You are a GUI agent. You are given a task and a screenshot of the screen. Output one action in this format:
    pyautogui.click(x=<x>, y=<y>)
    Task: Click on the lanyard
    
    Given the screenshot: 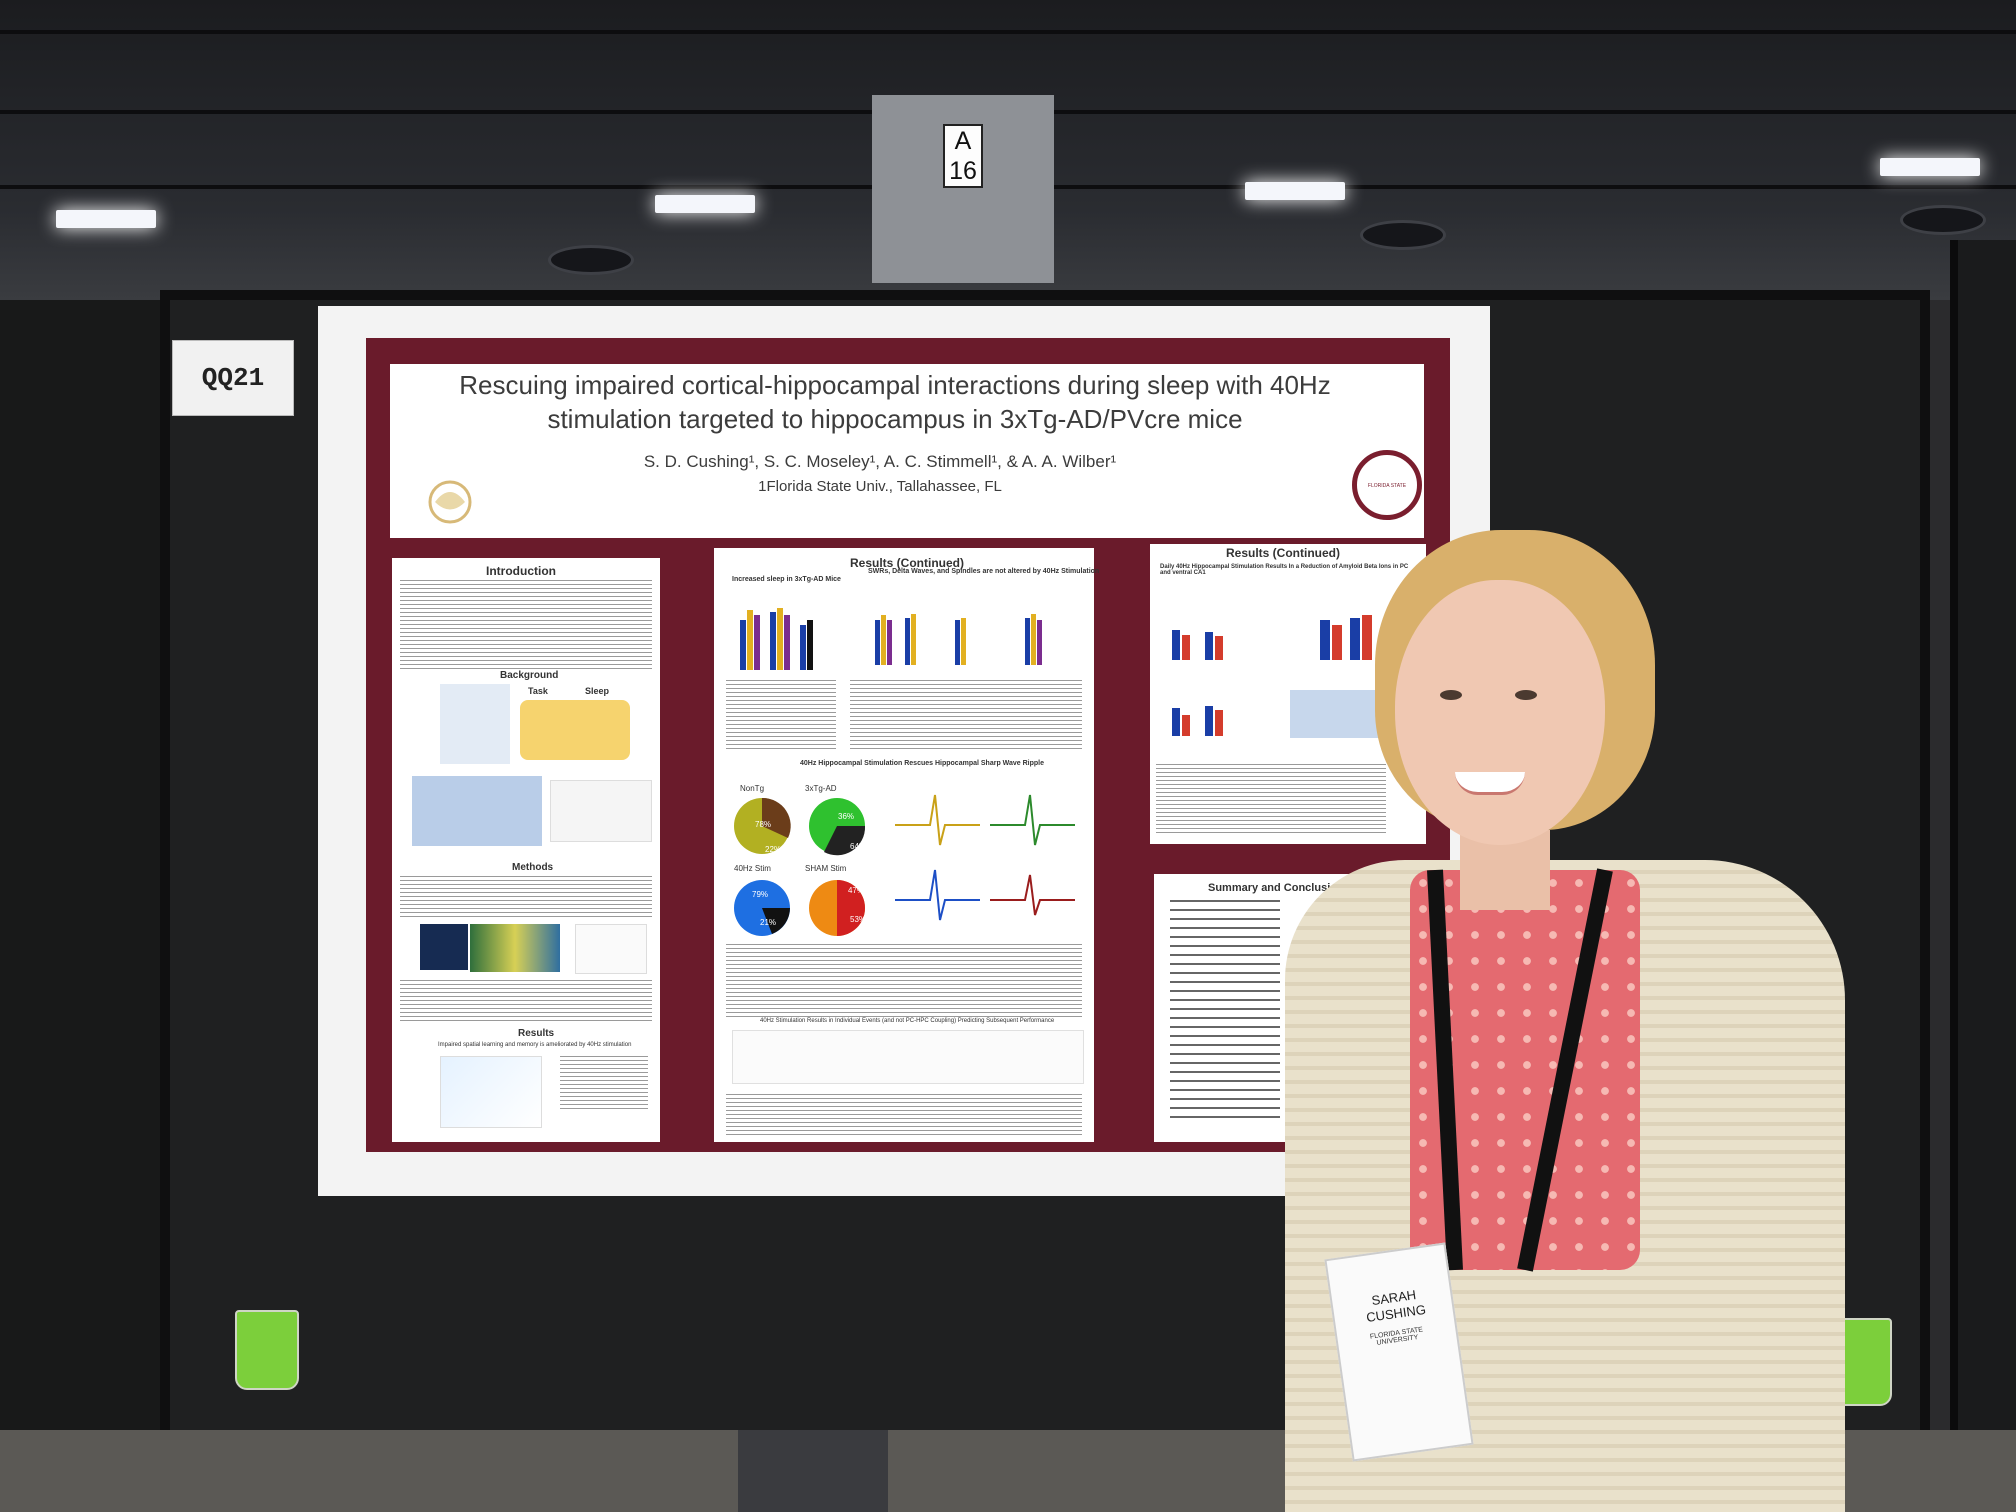 What is the action you would take?
    pyautogui.click(x=1520, y=1070)
    